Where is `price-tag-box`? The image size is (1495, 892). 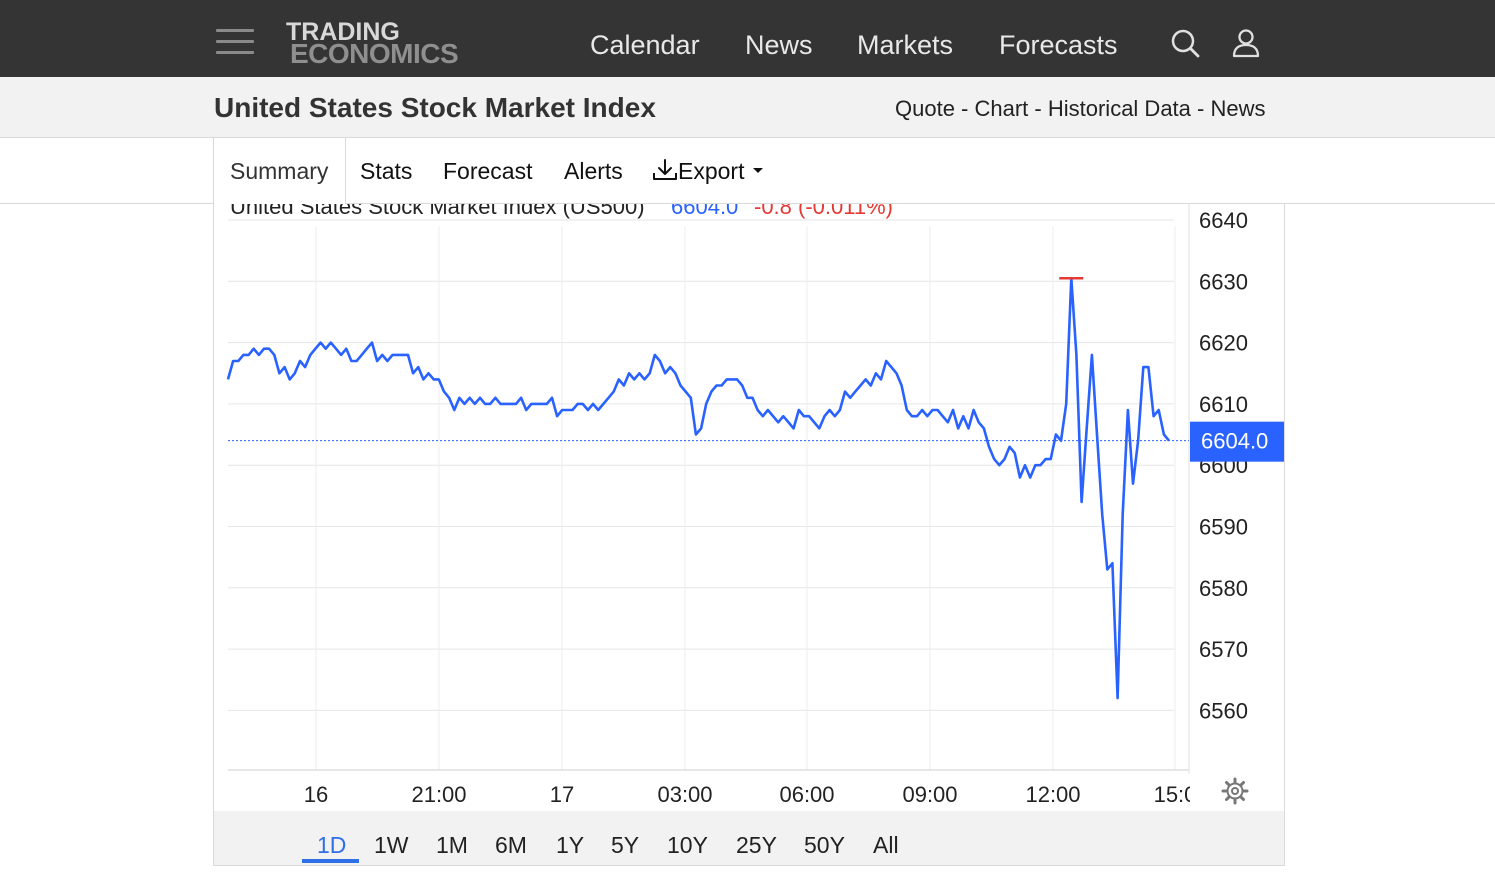 price-tag-box is located at coordinates (1237, 441).